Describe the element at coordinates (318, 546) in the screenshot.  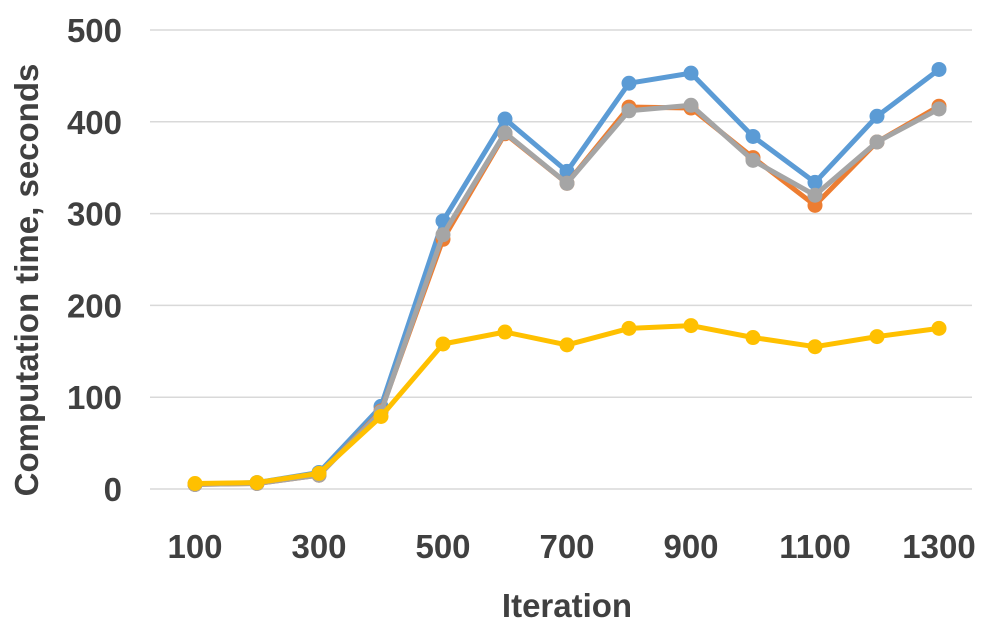
I see `x-tick-label: 300` at that location.